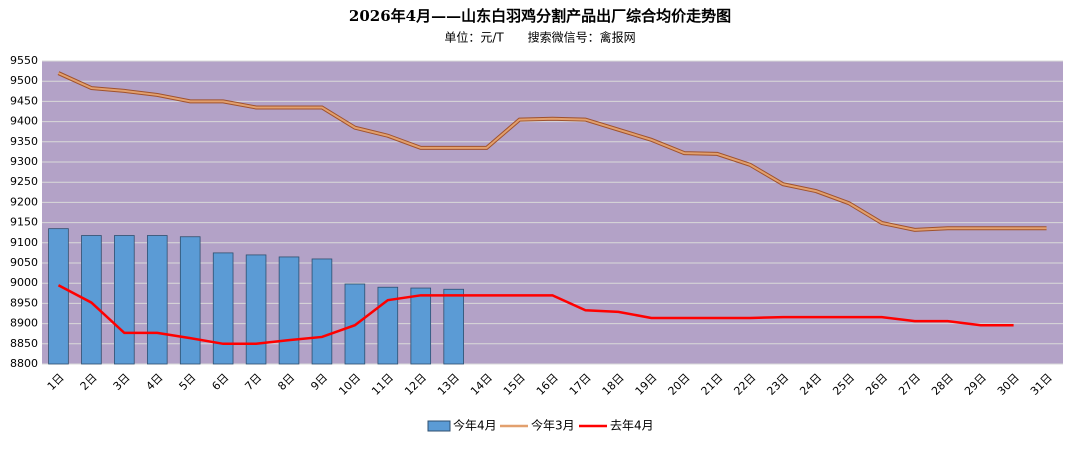 This screenshot has width=1080, height=451. I want to click on y-tick-label: 8850, so click(24, 343).